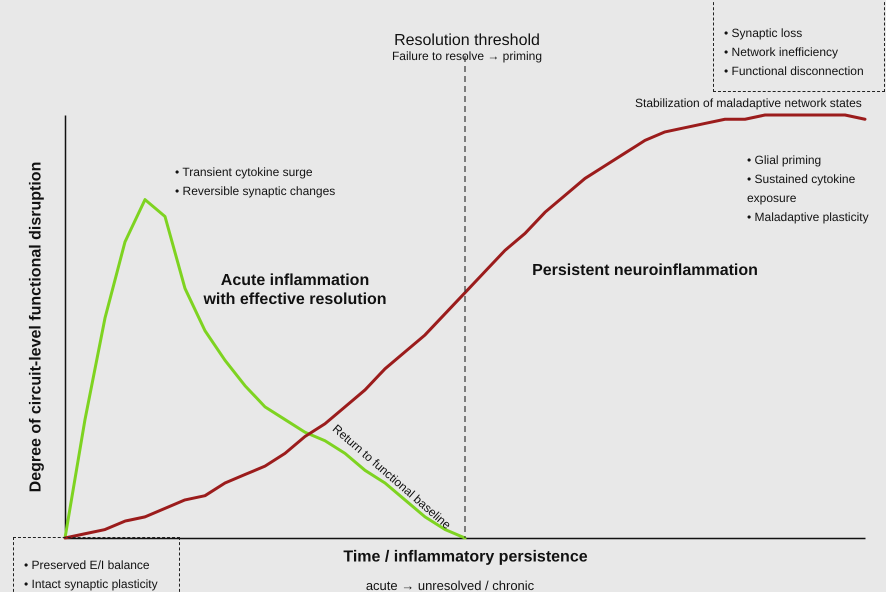 The width and height of the screenshot is (886, 592). What do you see at coordinates (91, 574) in the screenshot?
I see `text: • Preserved E/I balance • Intact synaptic plasticity` at bounding box center [91, 574].